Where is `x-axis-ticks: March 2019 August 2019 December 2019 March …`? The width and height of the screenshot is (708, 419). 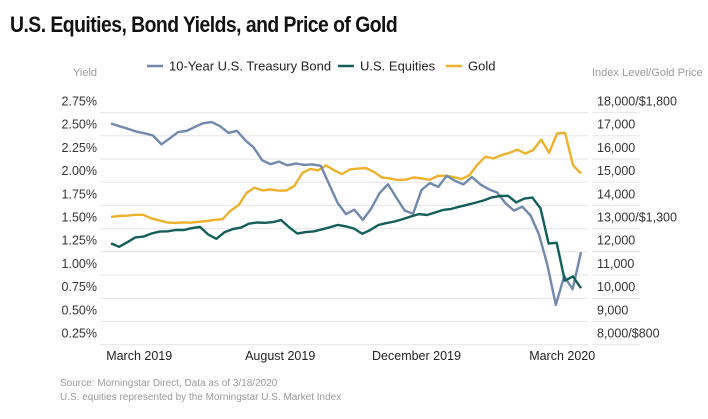 x-axis-ticks: March 2019 August 2019 December 2019 March … is located at coordinates (350, 356).